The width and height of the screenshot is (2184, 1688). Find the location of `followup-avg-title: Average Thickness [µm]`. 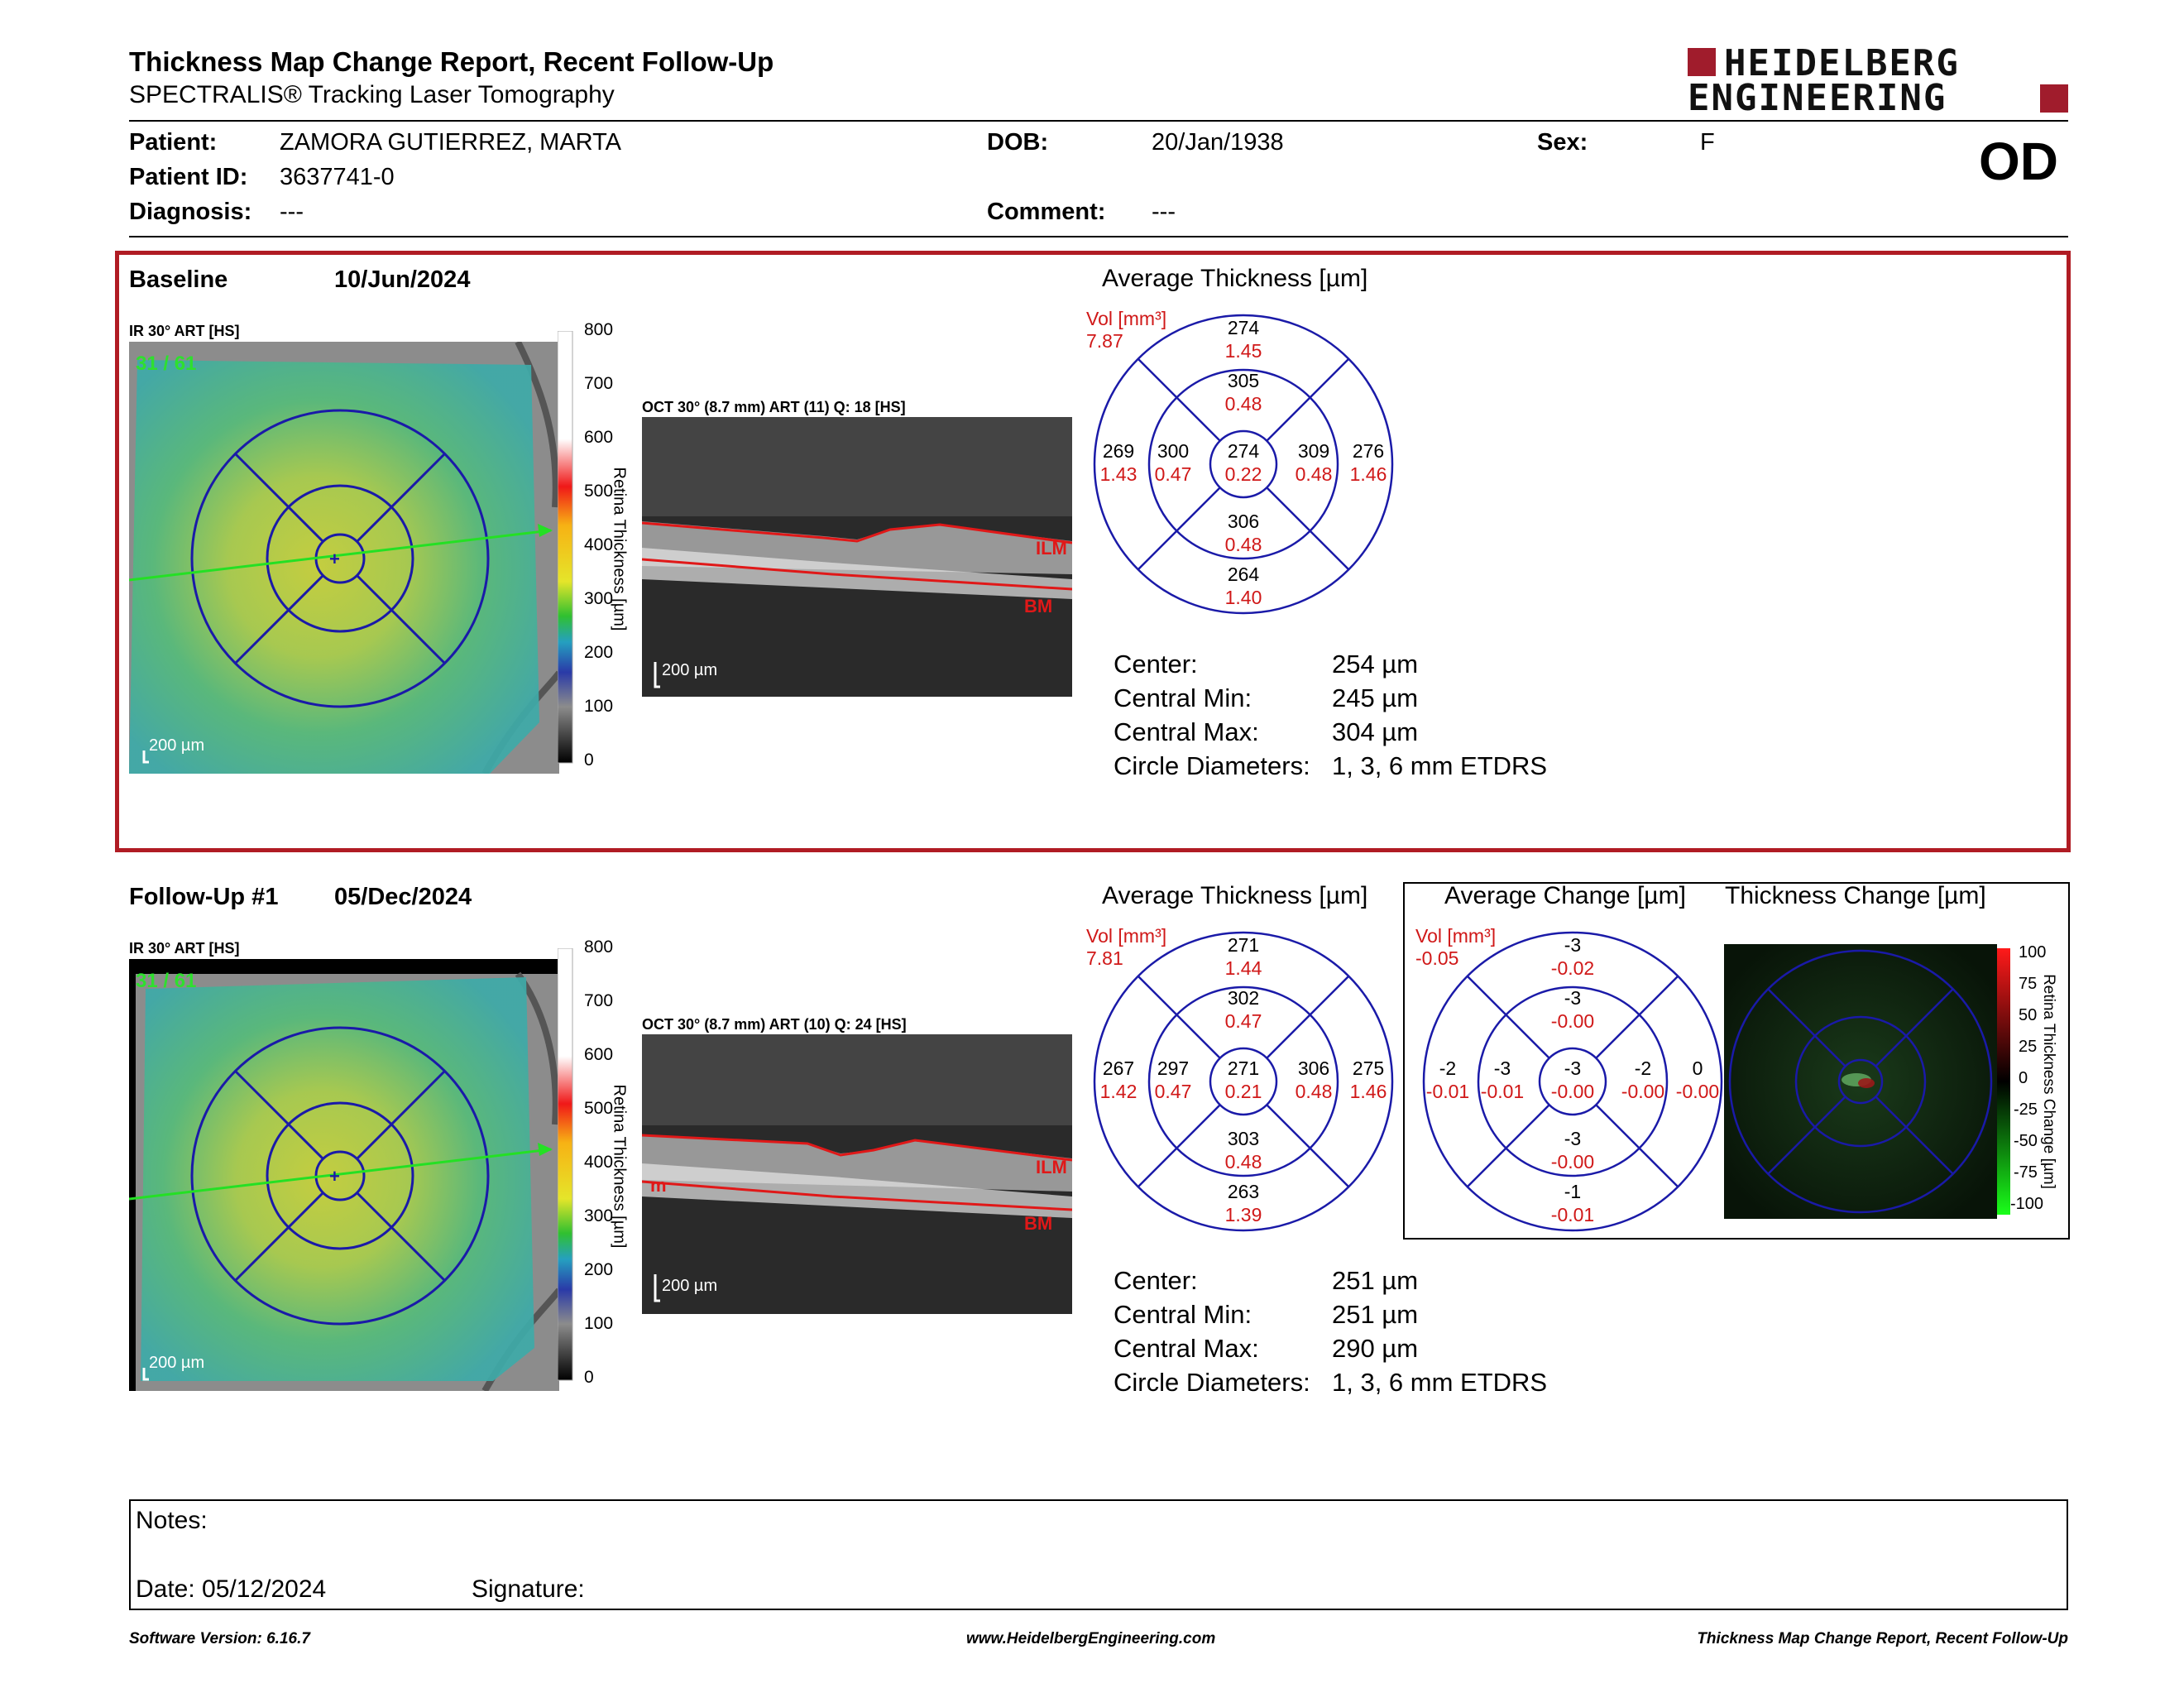

followup-avg-title: Average Thickness [µm] is located at coordinates (1235, 895).